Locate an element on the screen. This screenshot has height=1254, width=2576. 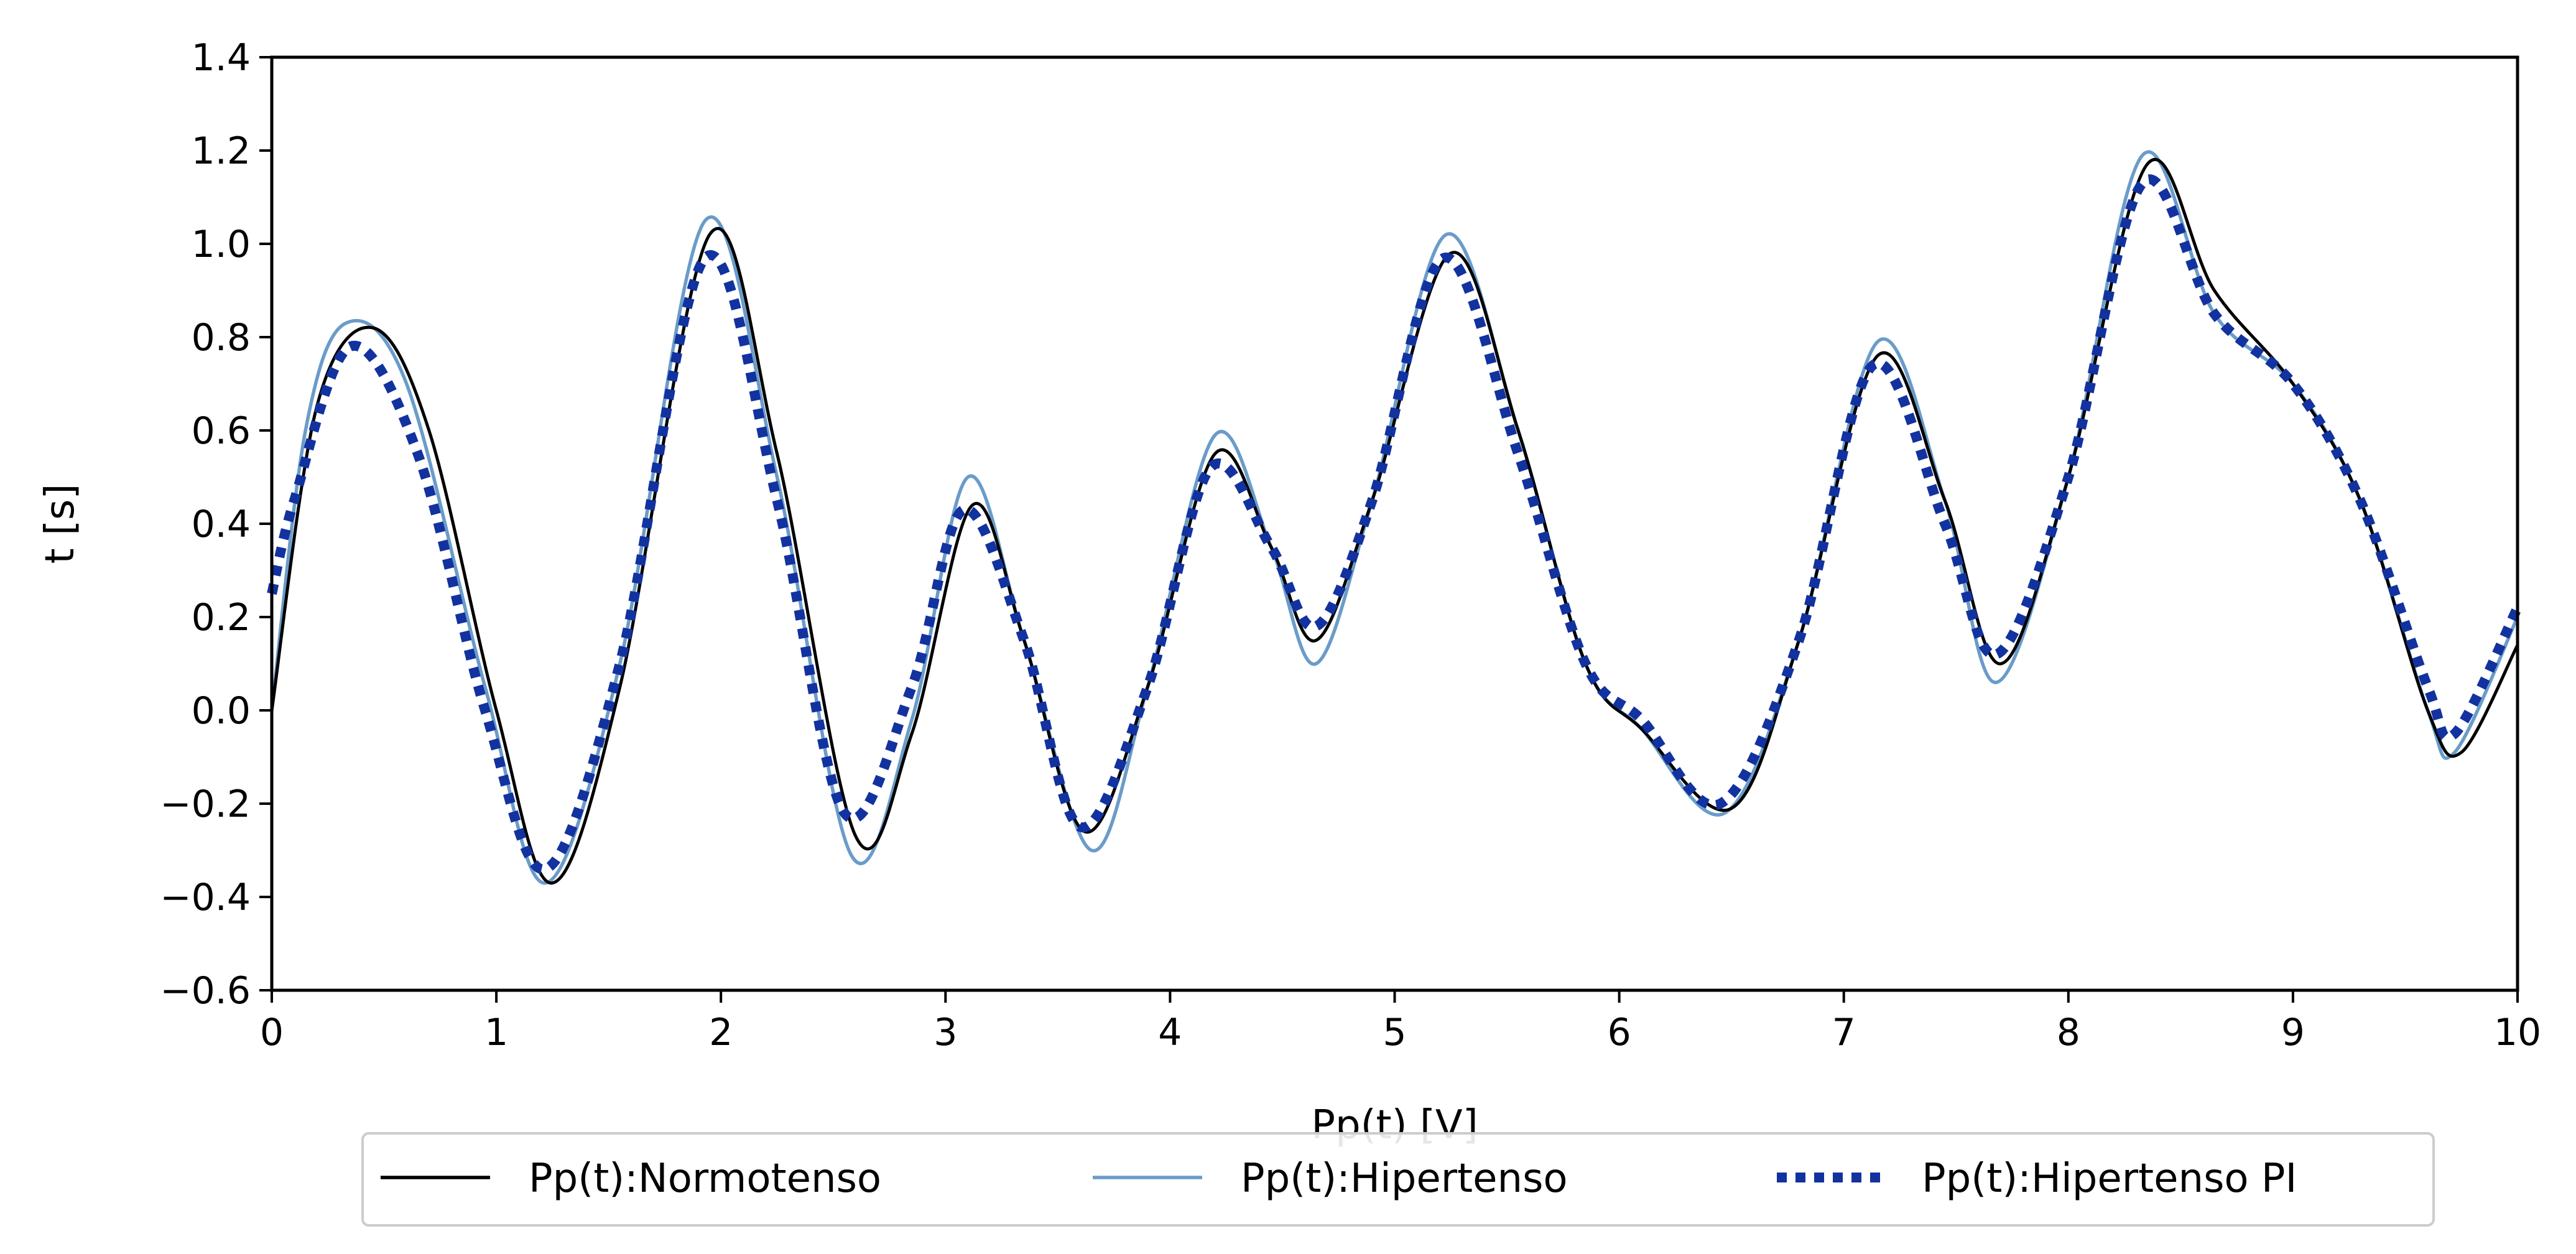
y-tick-label: 0.6 is located at coordinates (222, 431).